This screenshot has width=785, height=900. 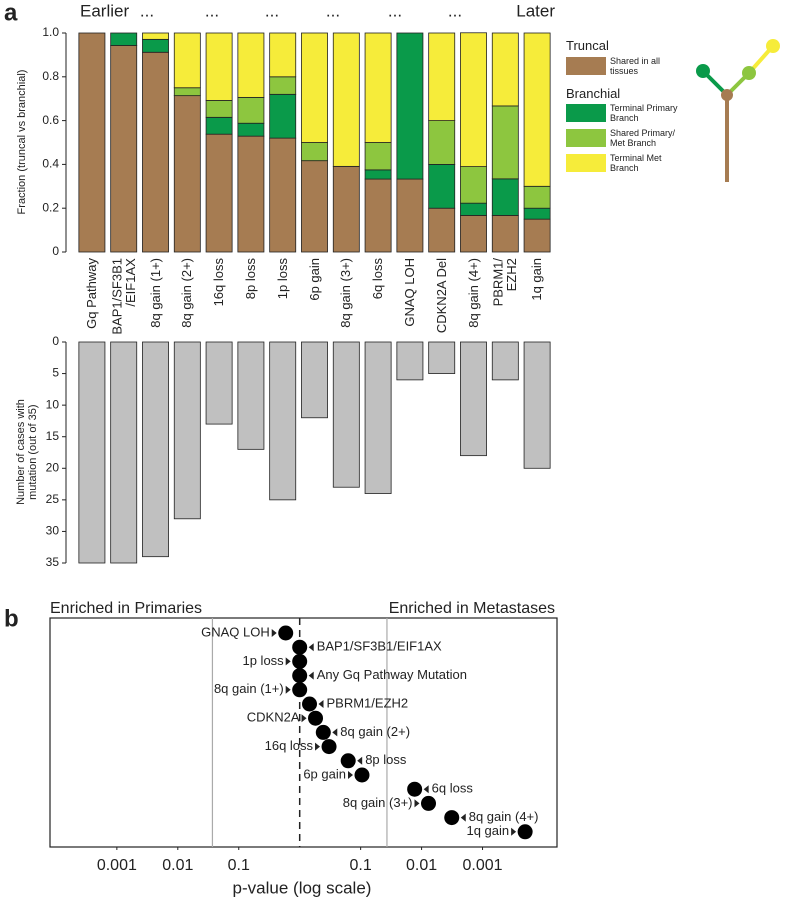 I want to click on x-tick-label: 0.1, so click(x=239, y=865).